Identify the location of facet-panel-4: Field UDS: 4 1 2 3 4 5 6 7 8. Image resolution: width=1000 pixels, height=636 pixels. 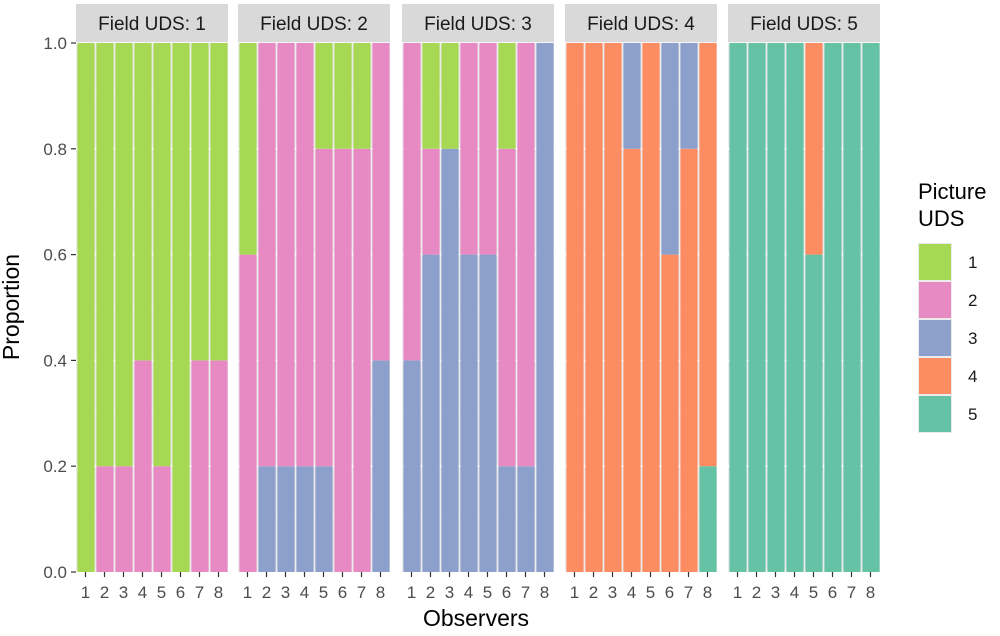
(641, 303).